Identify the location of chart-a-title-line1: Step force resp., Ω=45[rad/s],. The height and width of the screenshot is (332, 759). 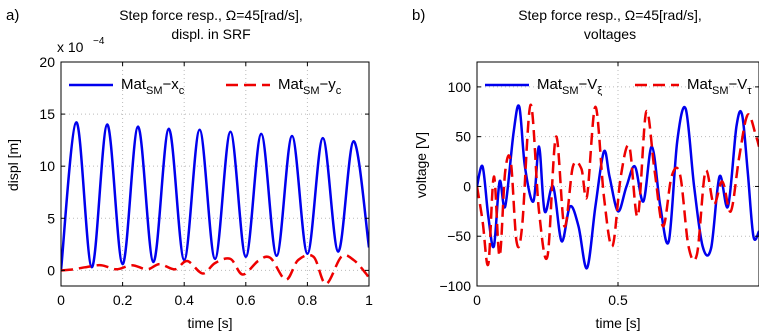
(211, 15).